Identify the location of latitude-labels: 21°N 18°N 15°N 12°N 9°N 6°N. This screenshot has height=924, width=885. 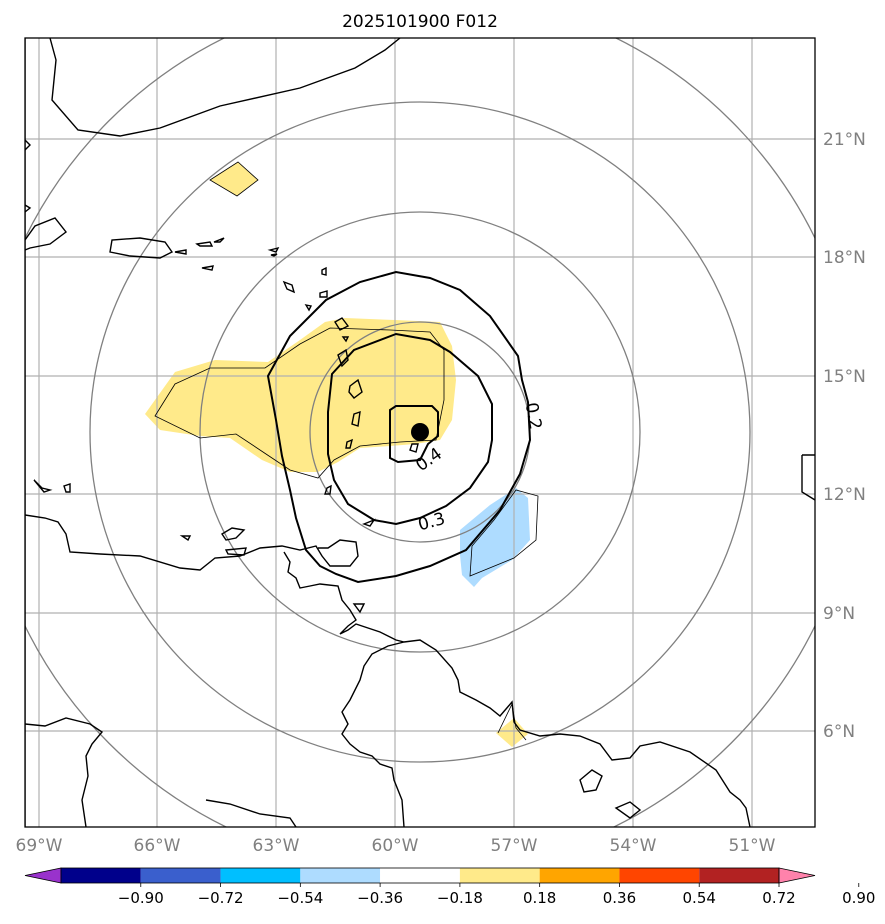
(844, 436).